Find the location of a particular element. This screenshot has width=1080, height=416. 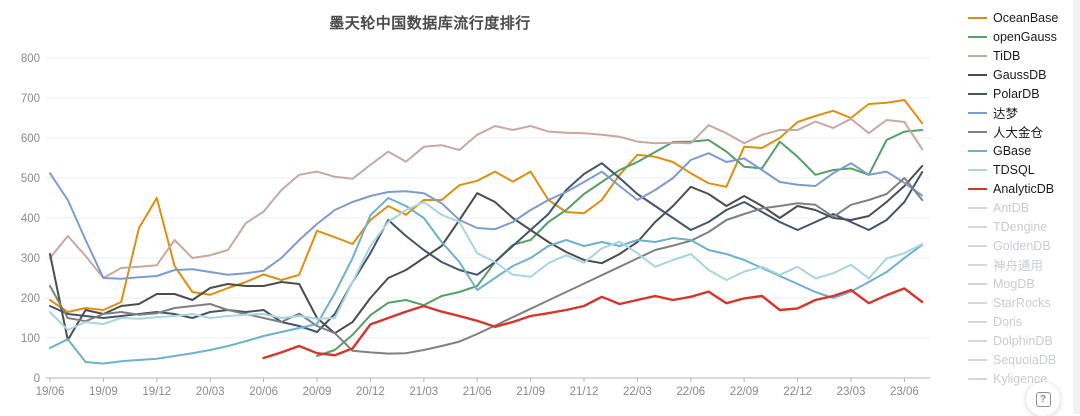

legend-label: TDSQL is located at coordinates (1014, 169).